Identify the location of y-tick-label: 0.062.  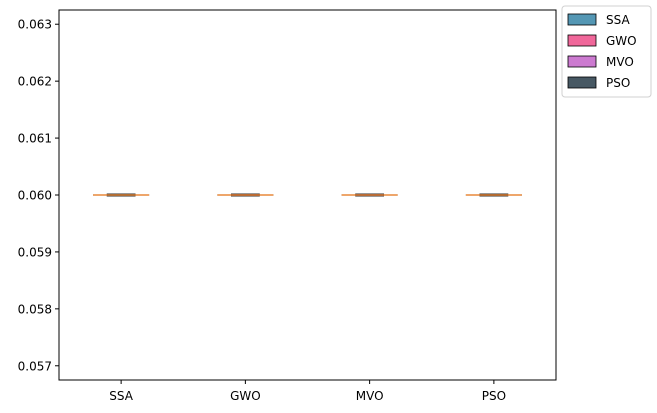
(35, 82).